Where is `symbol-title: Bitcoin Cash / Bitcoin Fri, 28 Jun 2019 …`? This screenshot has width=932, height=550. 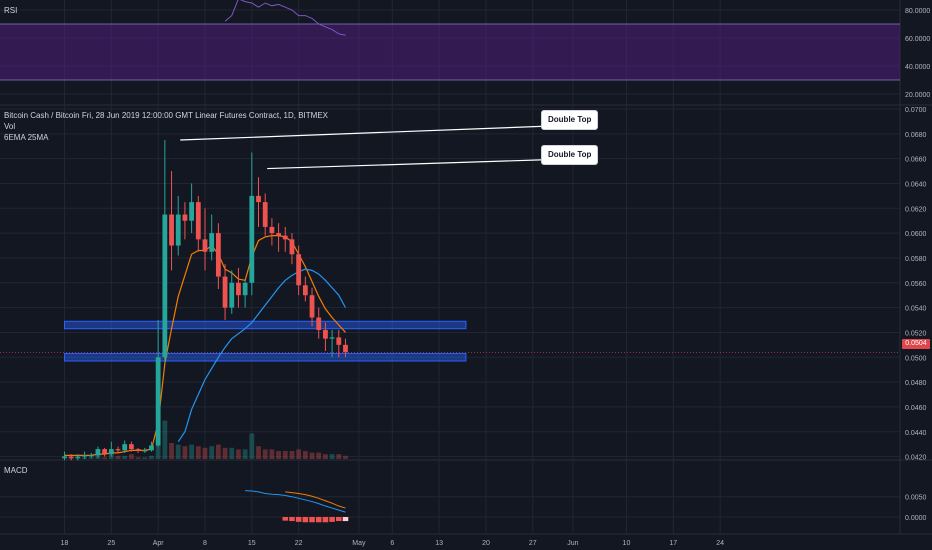 symbol-title: Bitcoin Cash / Bitcoin Fri, 28 Jun 2019 … is located at coordinates (166, 115).